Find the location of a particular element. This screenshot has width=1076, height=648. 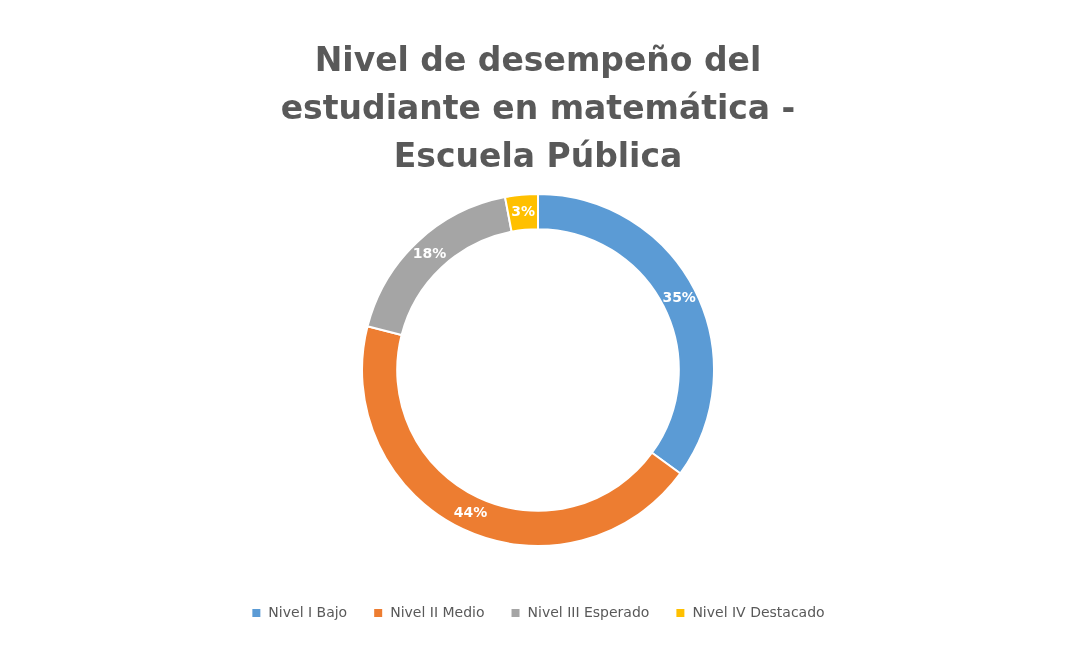

legend-label: Nivel IV Destacado is located at coordinates (758, 611).